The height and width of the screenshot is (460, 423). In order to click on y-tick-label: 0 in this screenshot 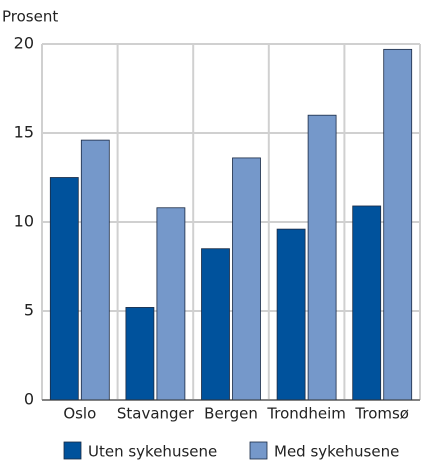, I will do `click(29, 399)`.